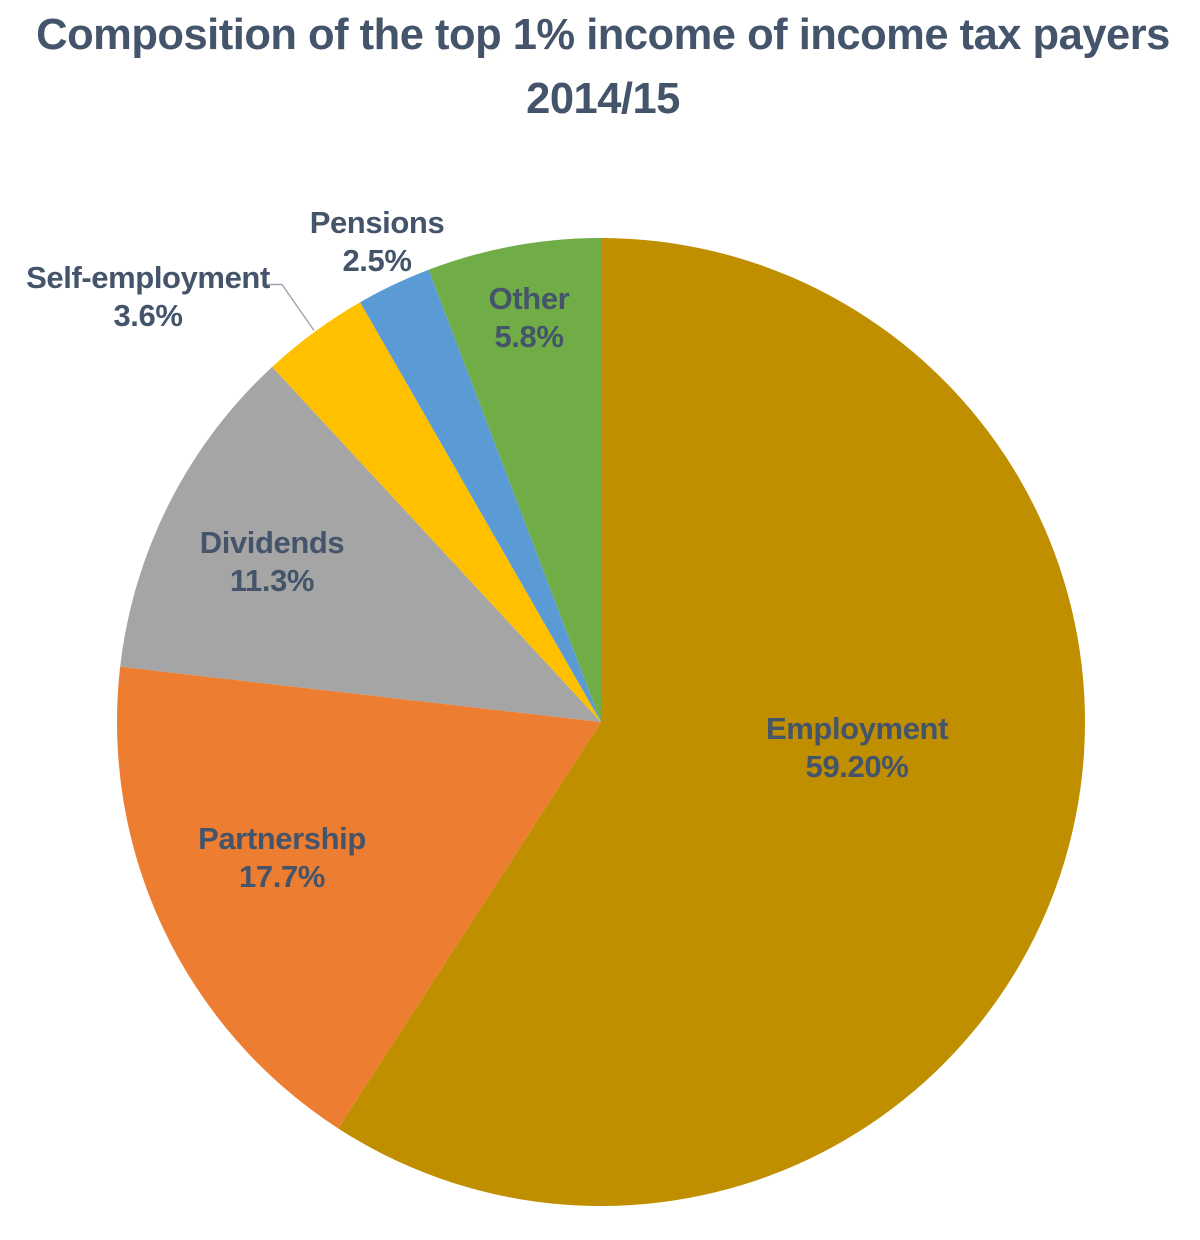 Image resolution: width=1200 pixels, height=1240 pixels. Describe the element at coordinates (377, 222) in the screenshot. I see `slice-label-name: Pensions` at that location.